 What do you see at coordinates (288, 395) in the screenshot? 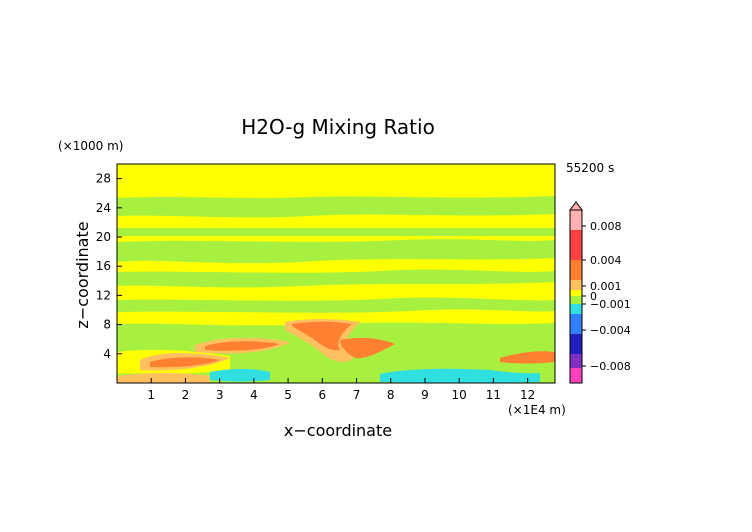
I see `x-tick-label: 5` at bounding box center [288, 395].